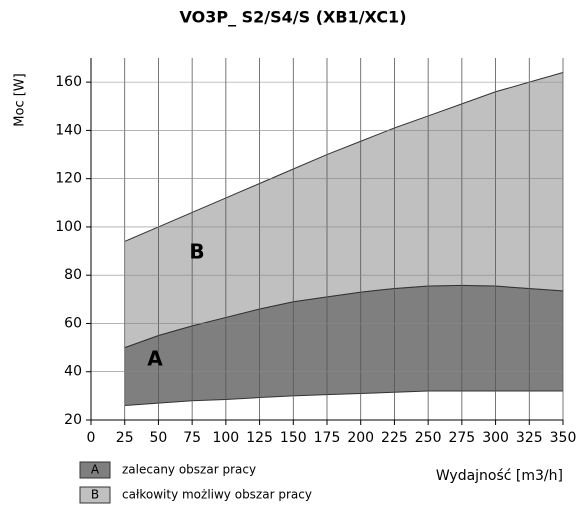 The height and width of the screenshot is (508, 585). Describe the element at coordinates (225, 438) in the screenshot. I see `x-tick-label: 100` at that location.